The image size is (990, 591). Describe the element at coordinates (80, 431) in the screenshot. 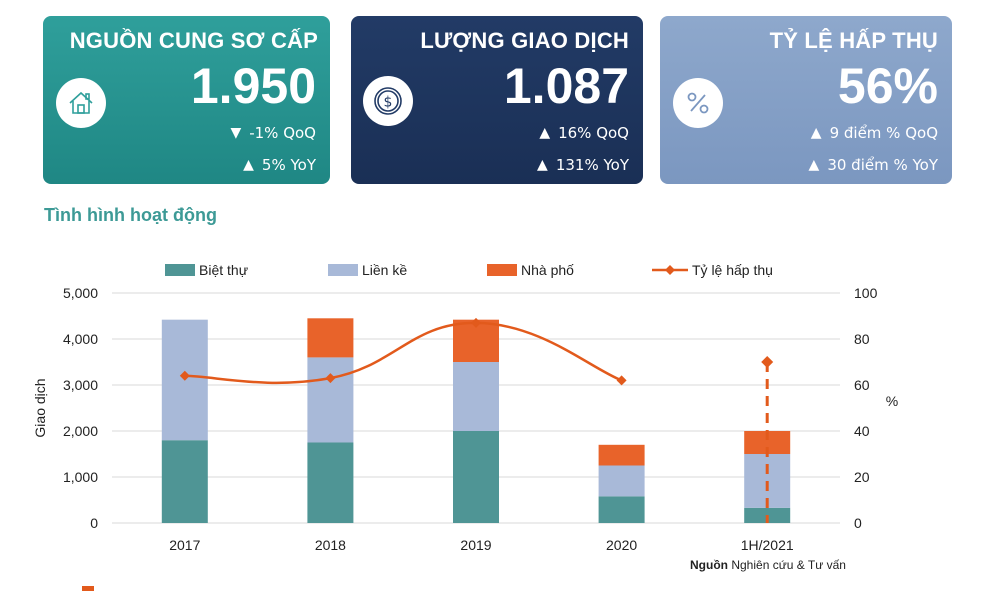

I see `y-tick-label: 2,000` at that location.